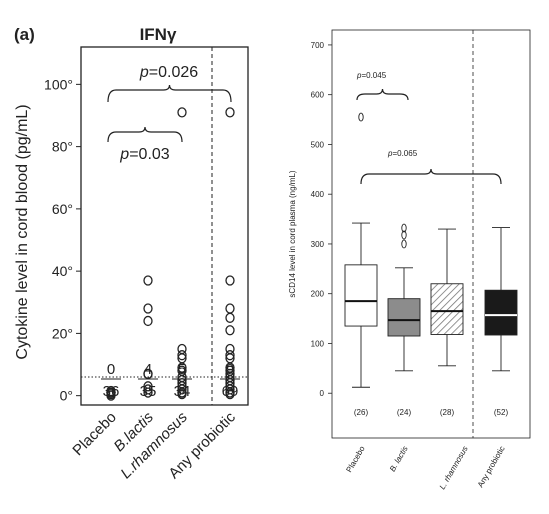  I want to click on y-tick-label: 0, so click(322, 393).